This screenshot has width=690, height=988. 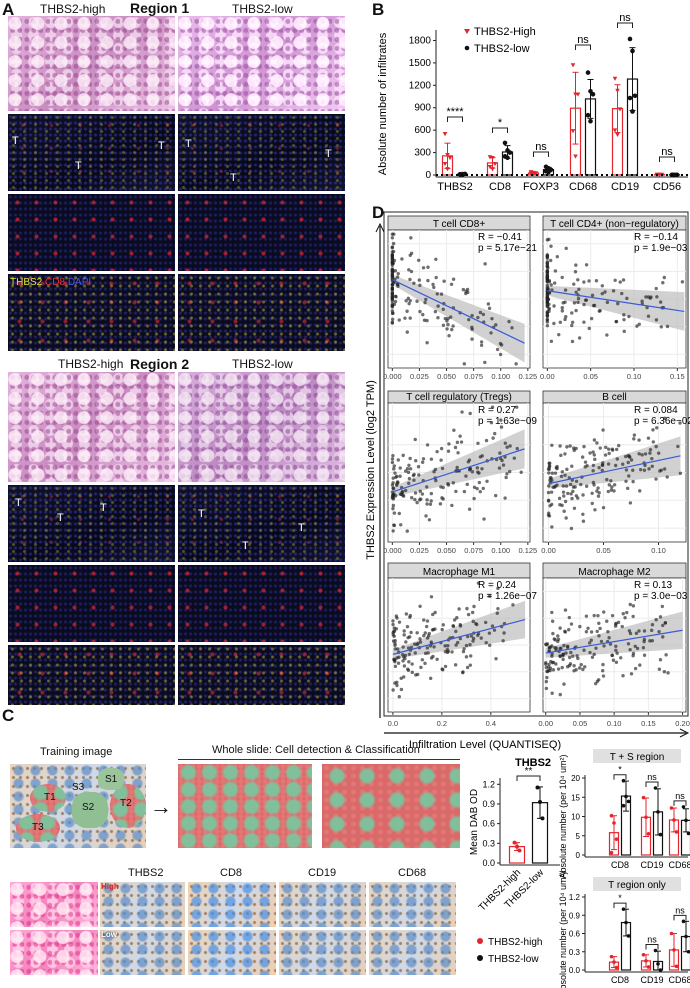 What do you see at coordinates (50, 797) in the screenshot?
I see `label-t1: T1` at bounding box center [50, 797].